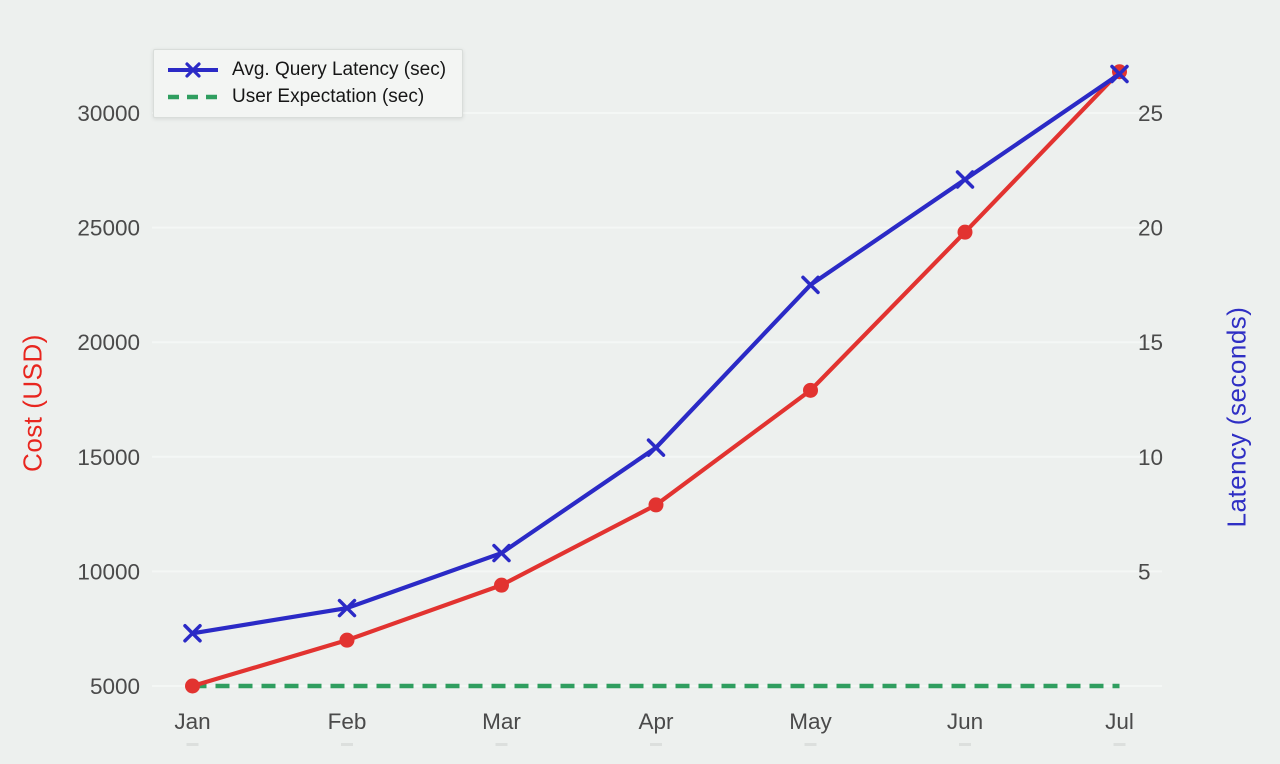 The height and width of the screenshot is (764, 1280). Describe the element at coordinates (1150, 342) in the screenshot. I see `latency-tick-label: 15` at that location.